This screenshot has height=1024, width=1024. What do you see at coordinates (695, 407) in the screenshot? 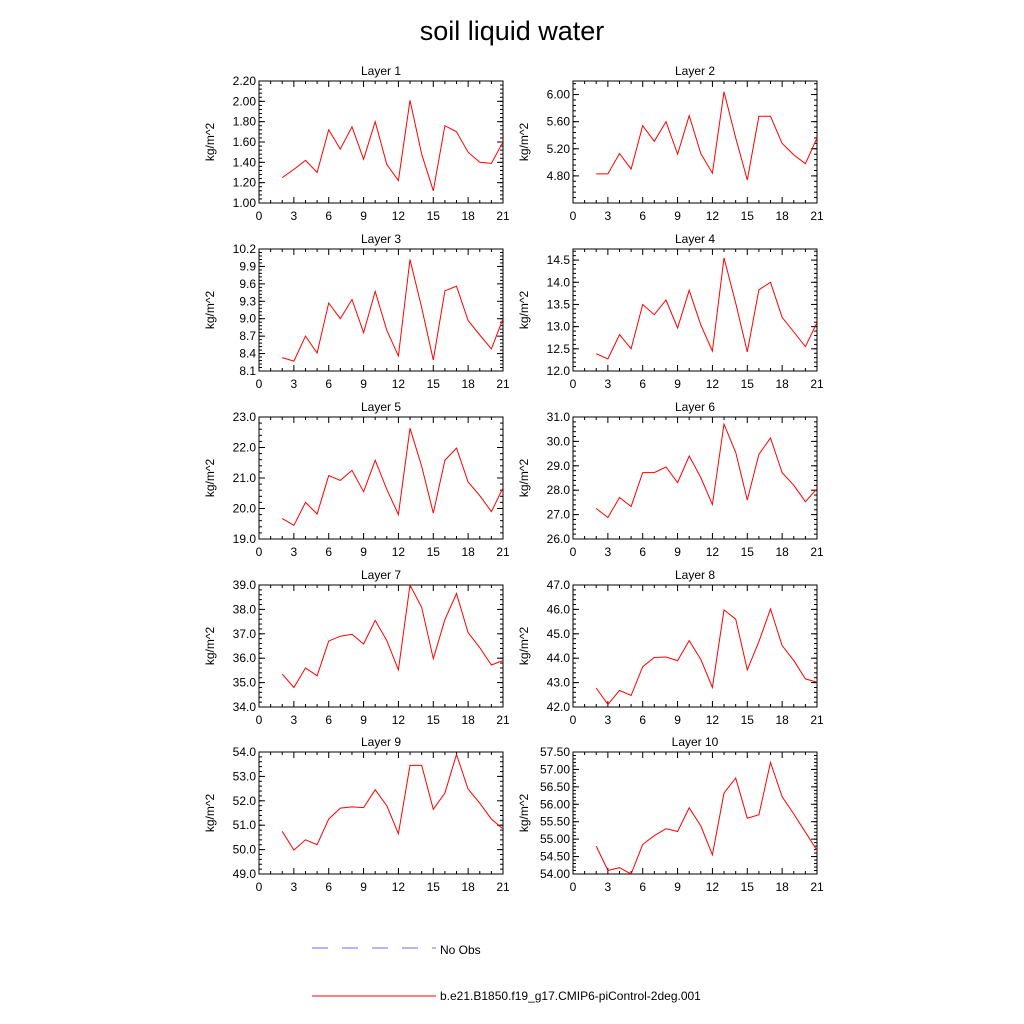
I see `panel-title: Layer 6` at bounding box center [695, 407].